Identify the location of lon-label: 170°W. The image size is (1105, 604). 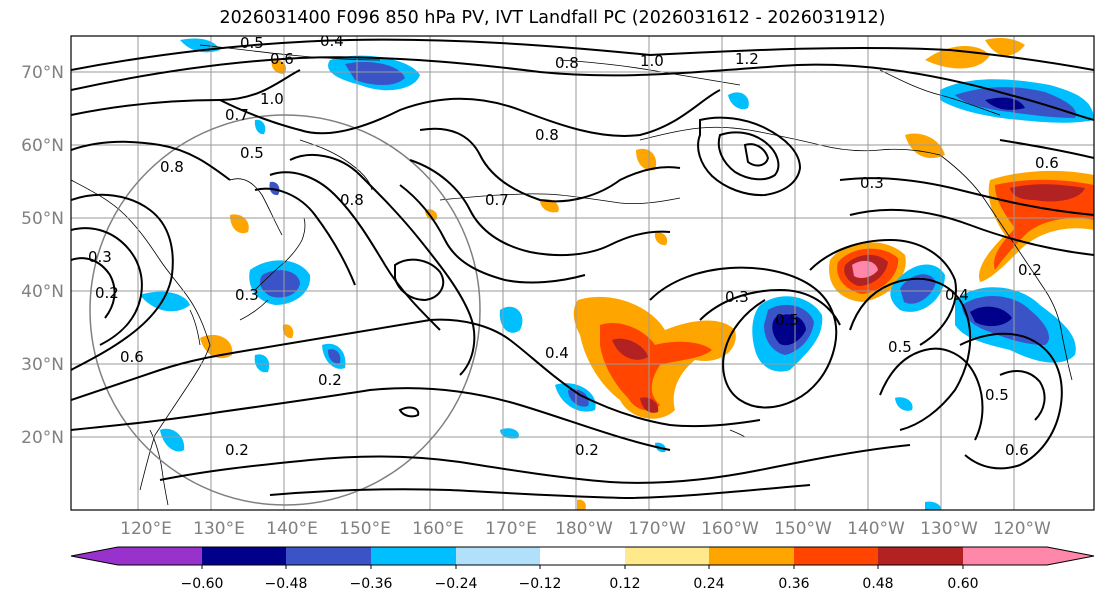
(657, 529).